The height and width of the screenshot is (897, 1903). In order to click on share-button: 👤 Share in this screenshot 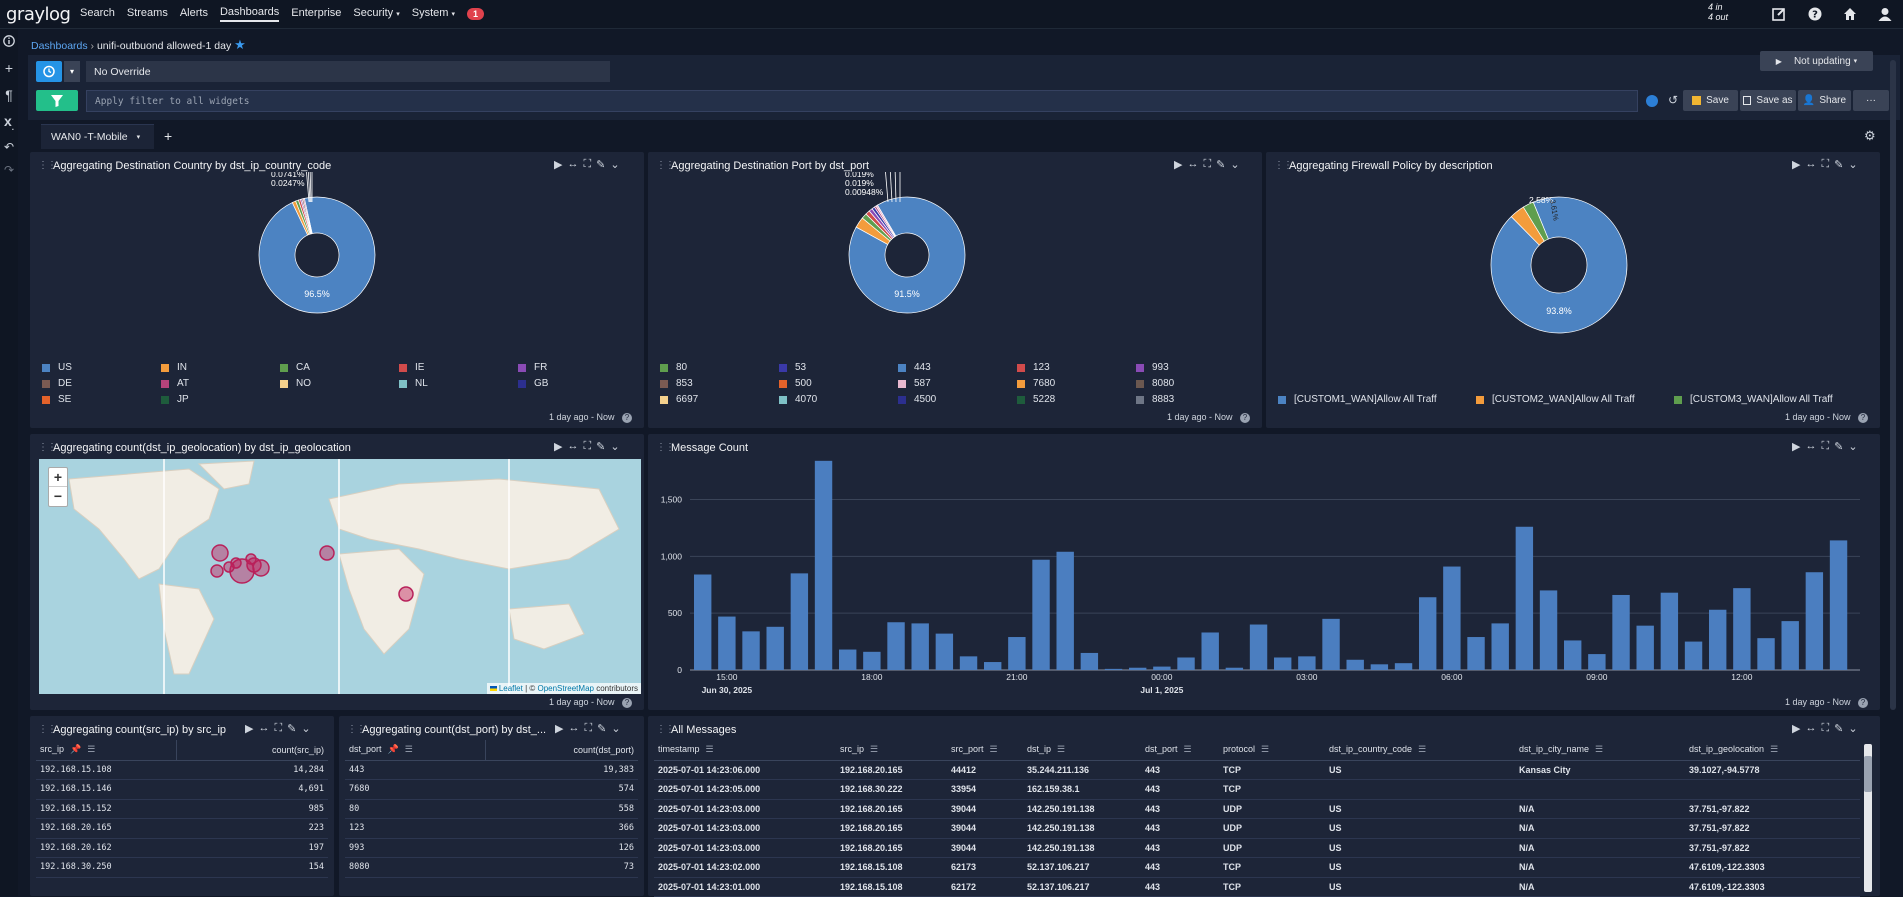, I will do `click(1824, 100)`.